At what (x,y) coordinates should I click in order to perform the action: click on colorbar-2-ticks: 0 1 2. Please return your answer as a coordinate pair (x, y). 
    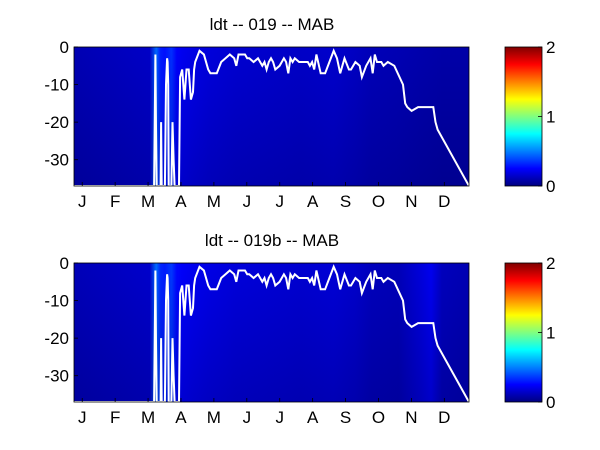
    Looking at the image, I should click on (546, 333).